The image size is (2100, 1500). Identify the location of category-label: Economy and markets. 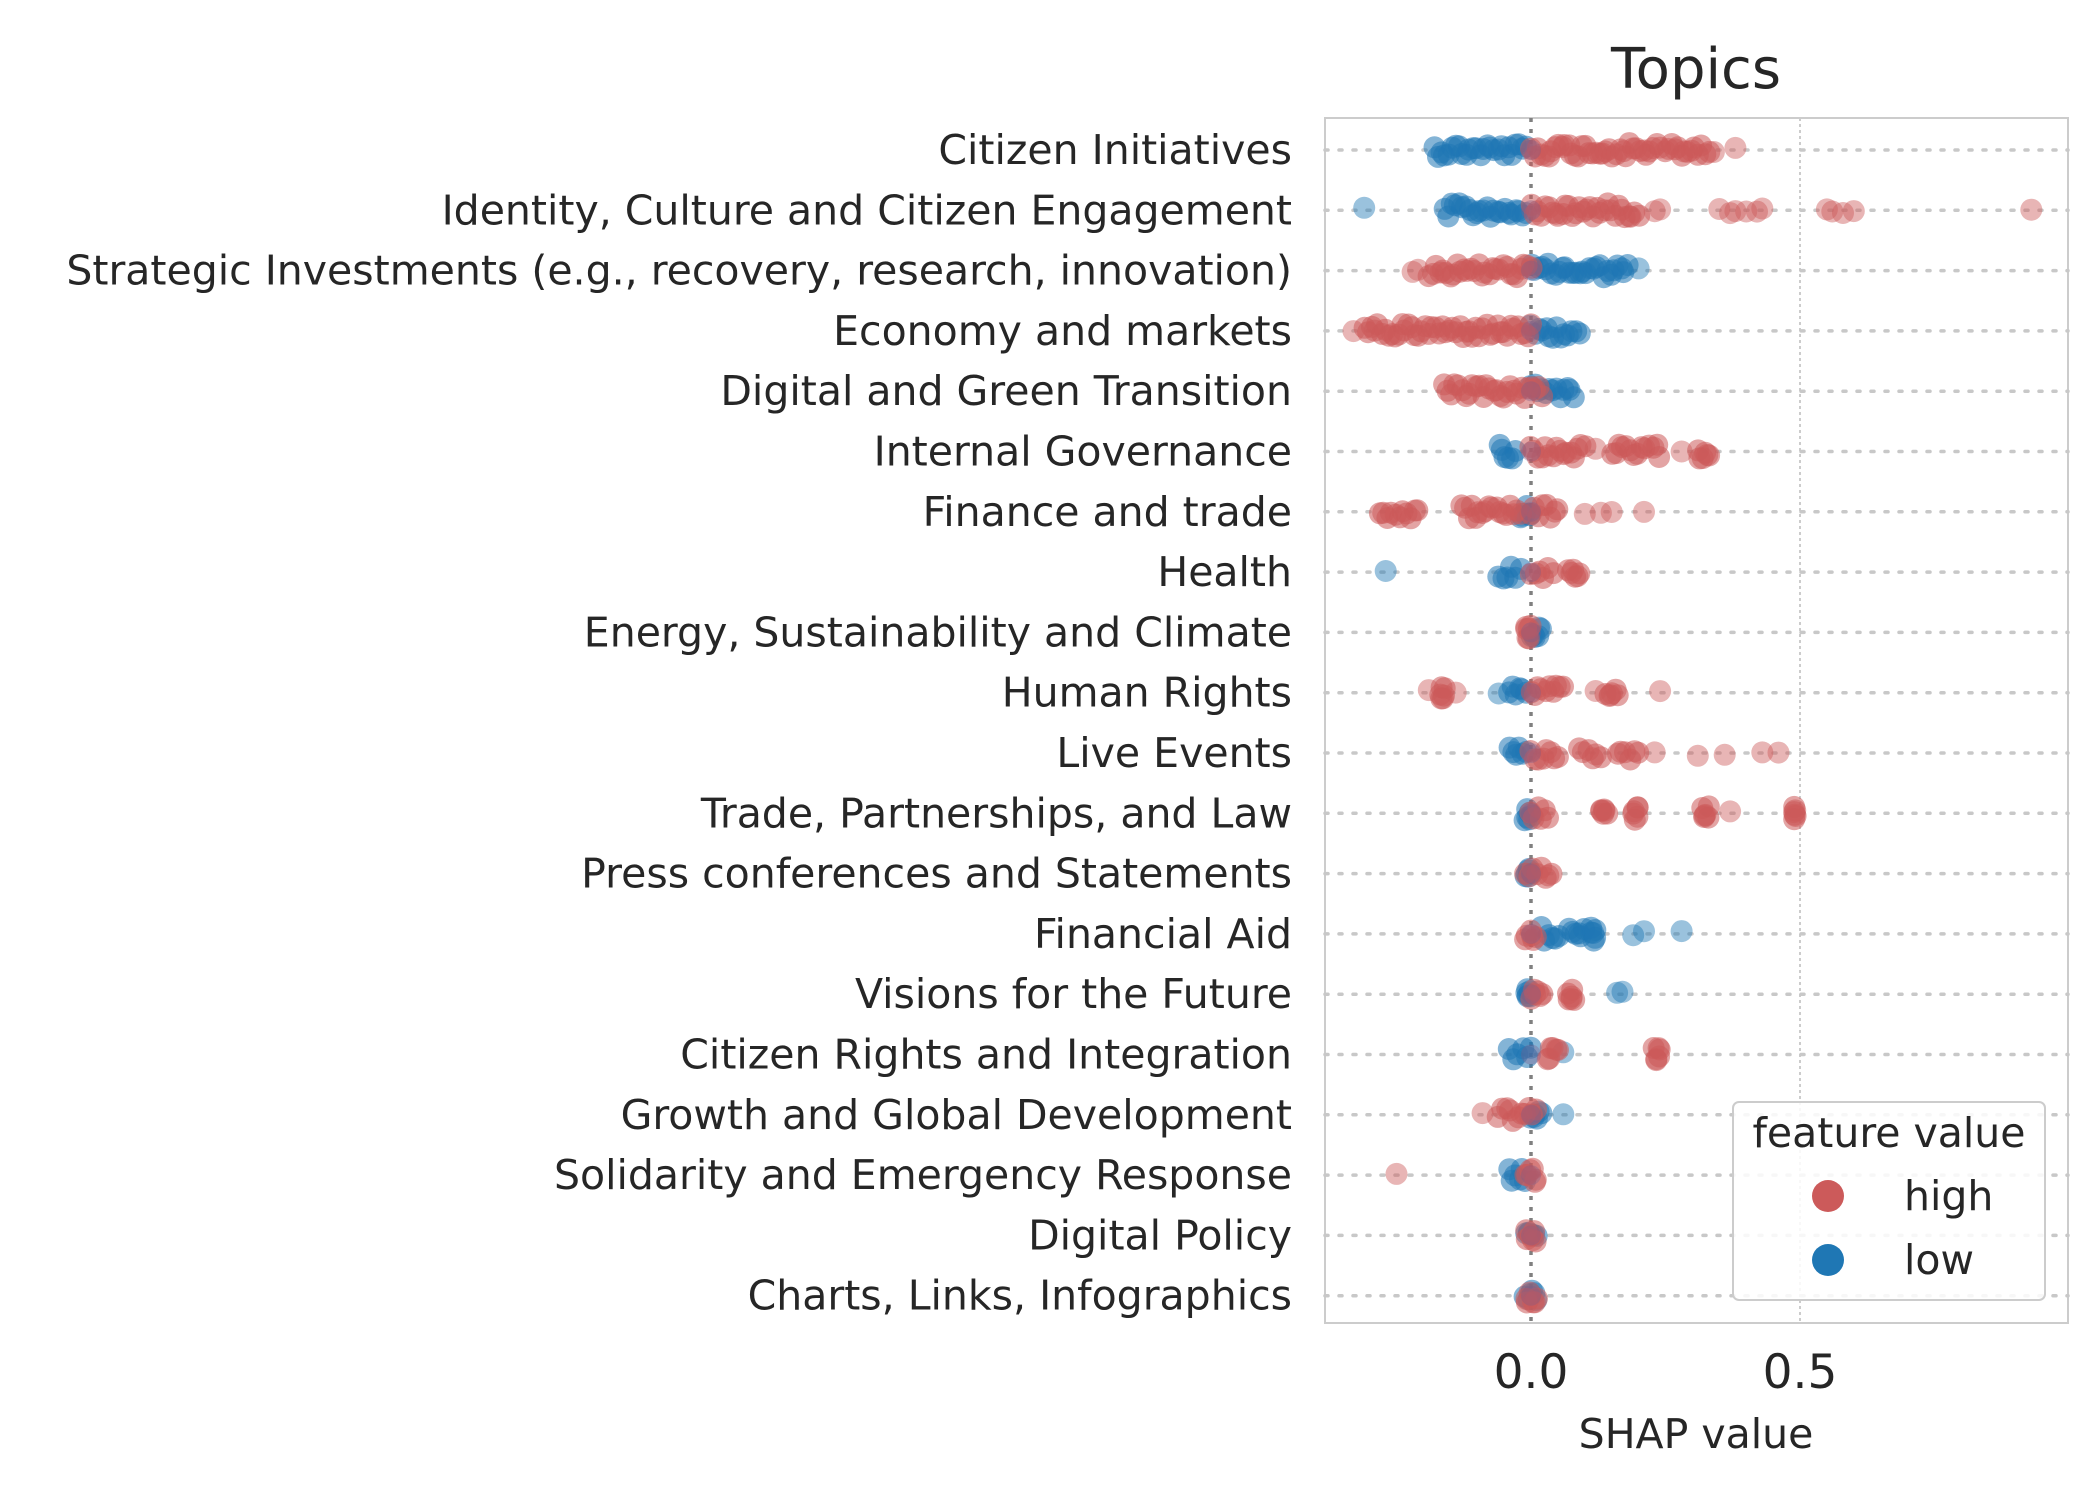
(1062, 331).